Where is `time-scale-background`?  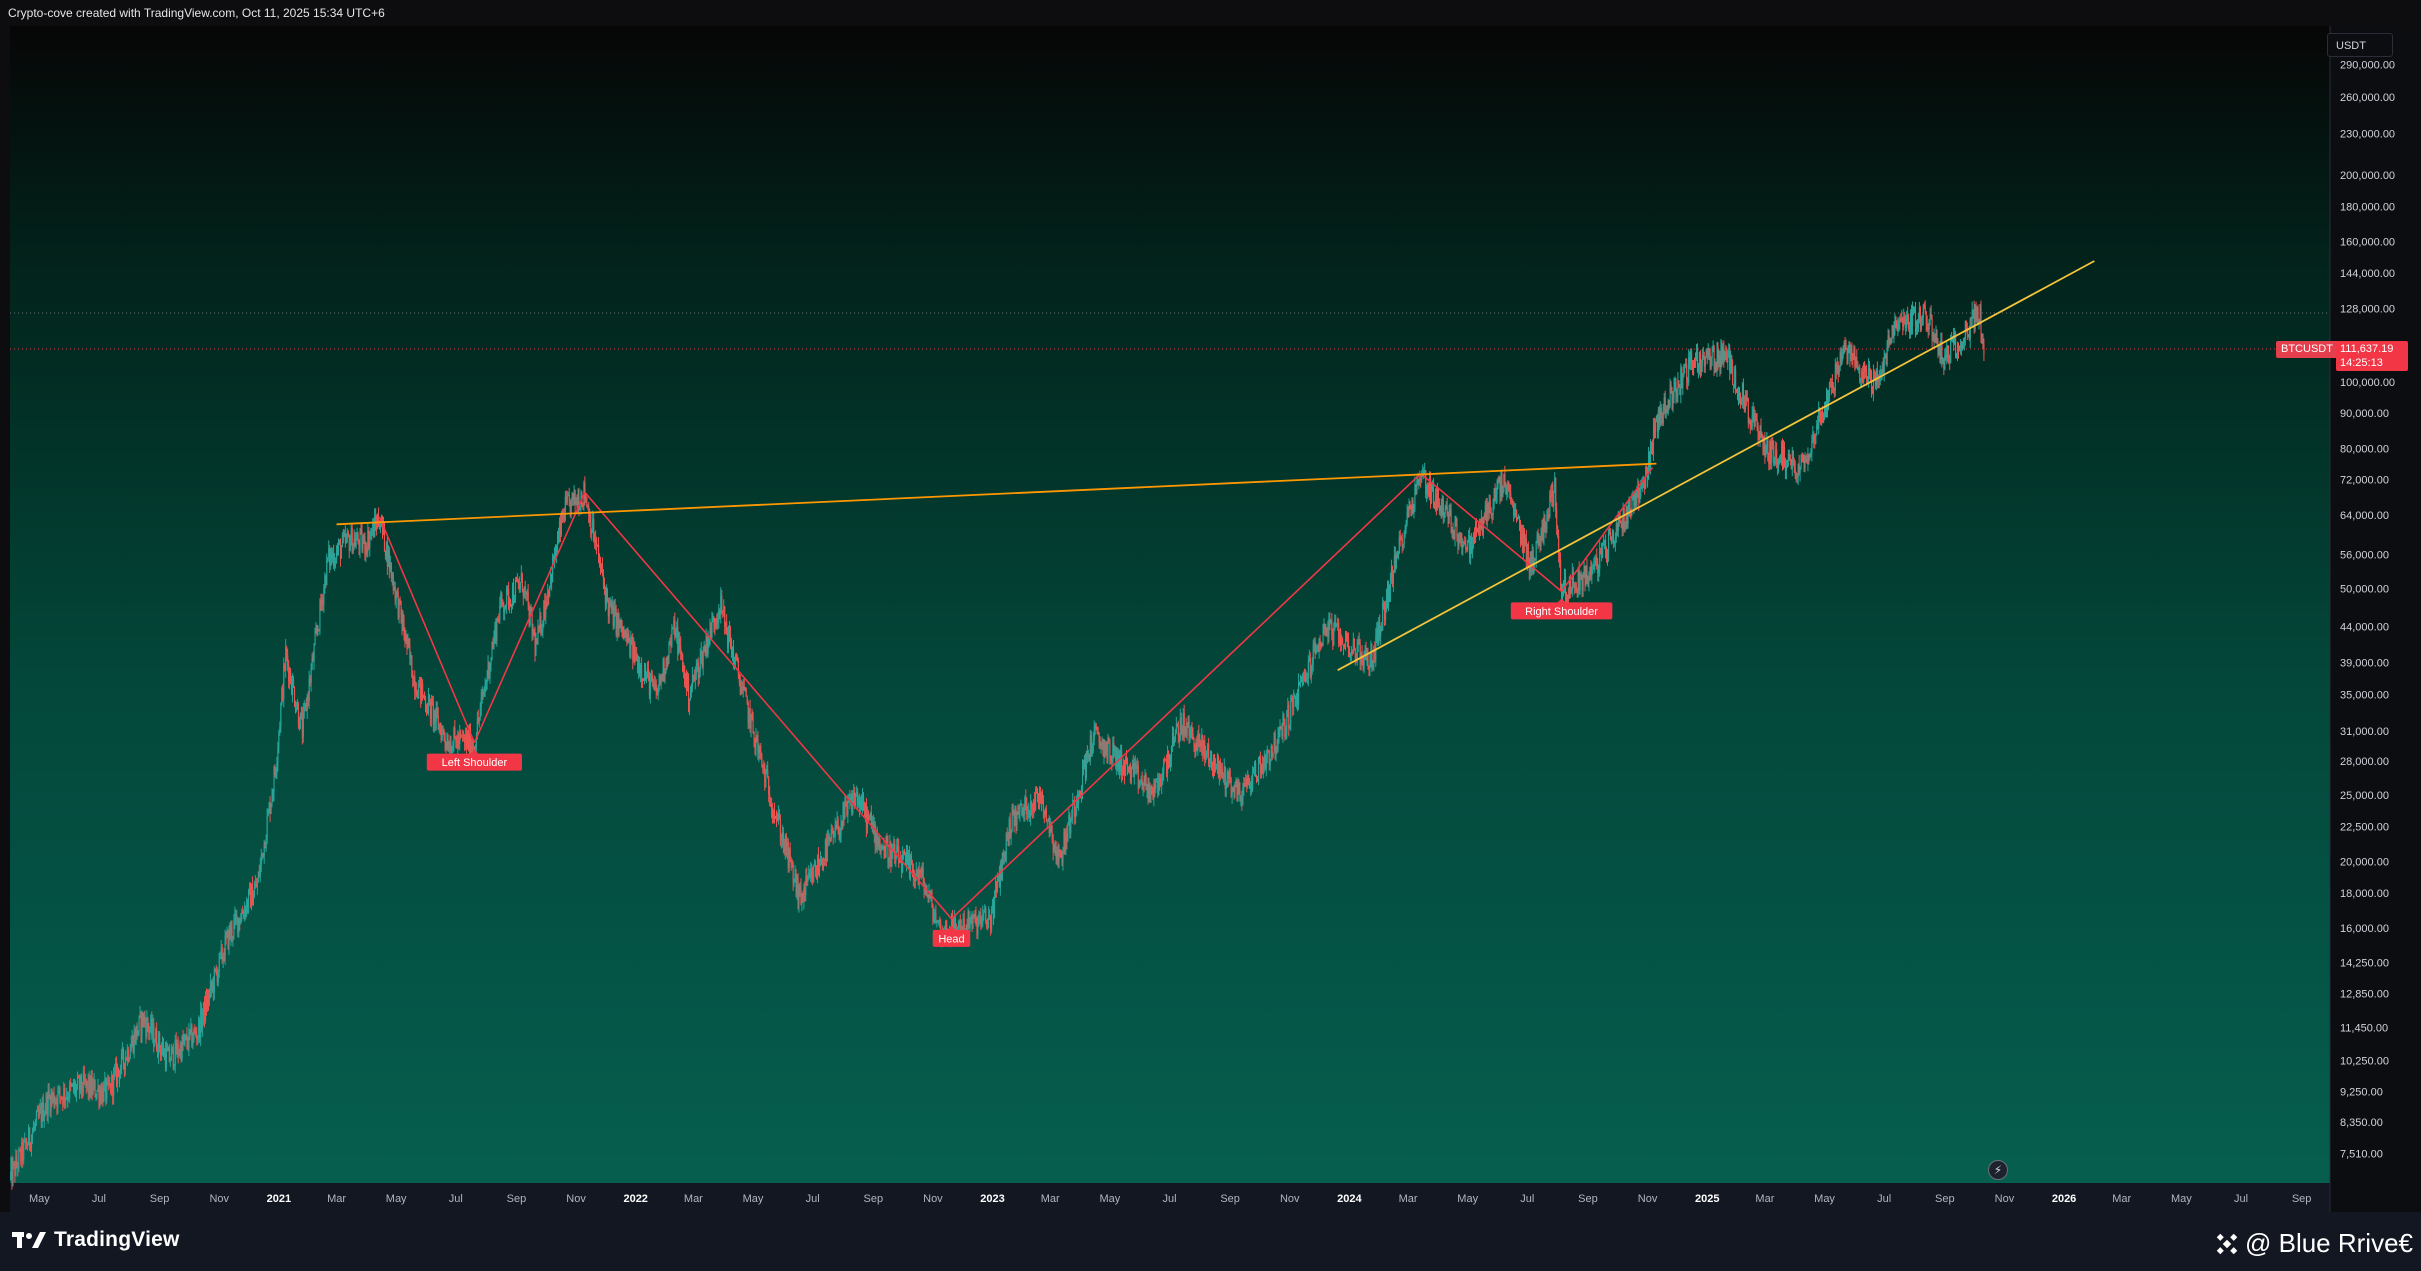
time-scale-background is located at coordinates (1170, 1197).